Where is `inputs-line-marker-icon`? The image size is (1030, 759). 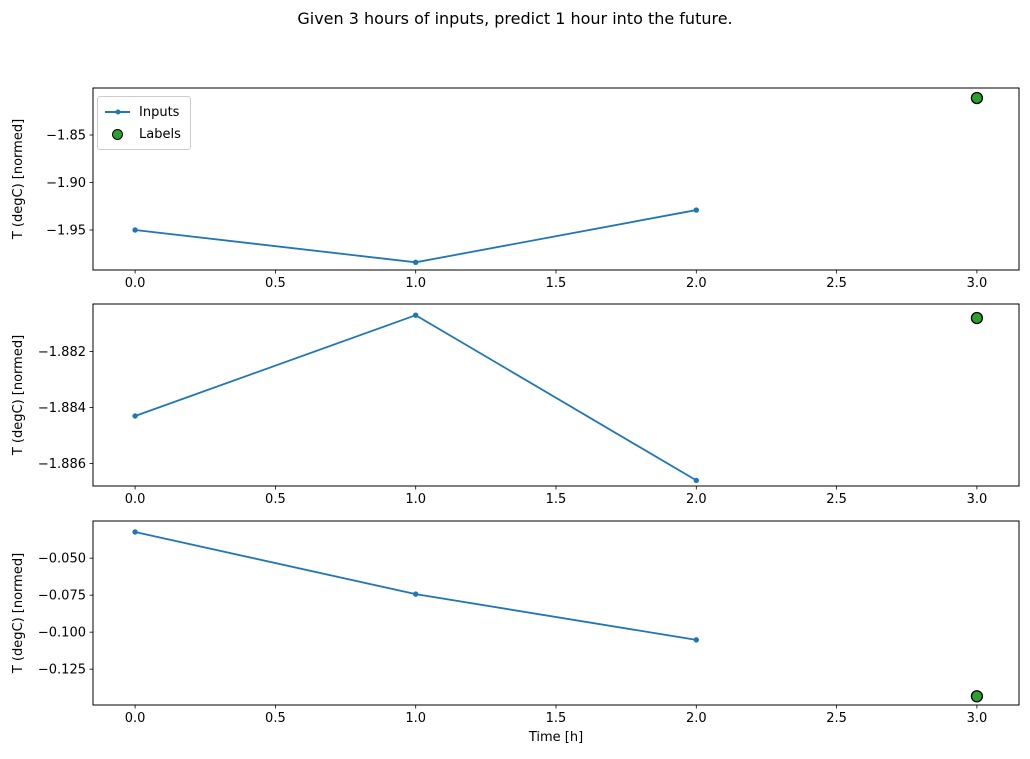 inputs-line-marker-icon is located at coordinates (117, 112).